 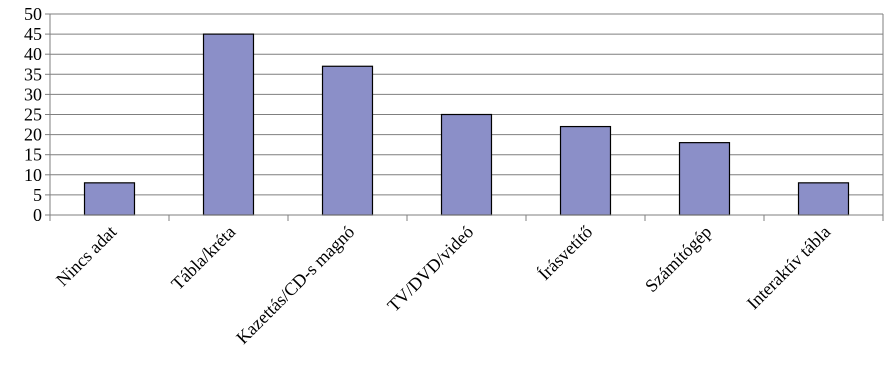 I want to click on y-tick-label: 5, so click(x=37, y=195).